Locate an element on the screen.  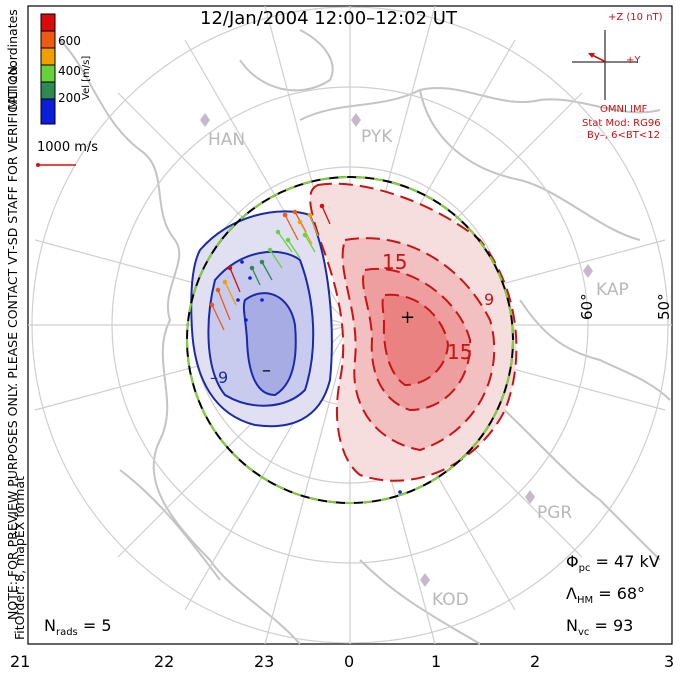
mlt-label-1: 1 is located at coordinates (436, 661).